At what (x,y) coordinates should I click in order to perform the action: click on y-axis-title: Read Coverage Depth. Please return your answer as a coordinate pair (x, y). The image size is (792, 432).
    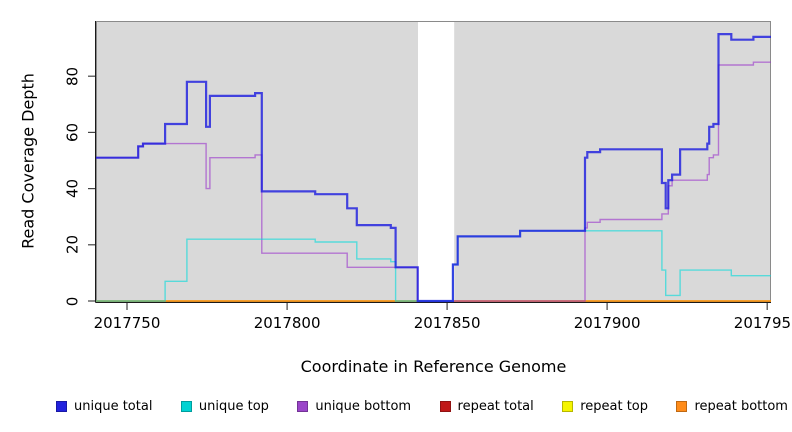
    Looking at the image, I should click on (28, 161).